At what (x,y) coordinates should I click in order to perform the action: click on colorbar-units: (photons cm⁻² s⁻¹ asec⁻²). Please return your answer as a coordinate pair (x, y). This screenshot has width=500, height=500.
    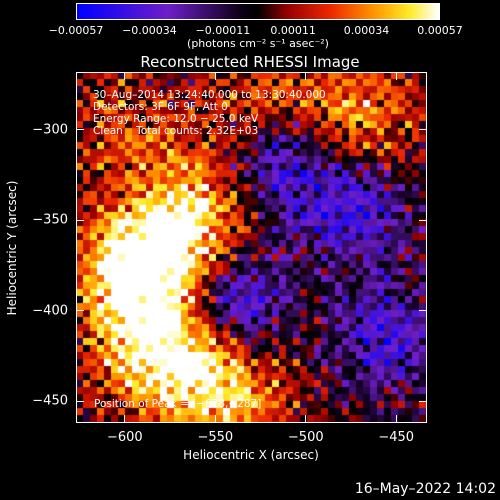
    Looking at the image, I should click on (258, 43).